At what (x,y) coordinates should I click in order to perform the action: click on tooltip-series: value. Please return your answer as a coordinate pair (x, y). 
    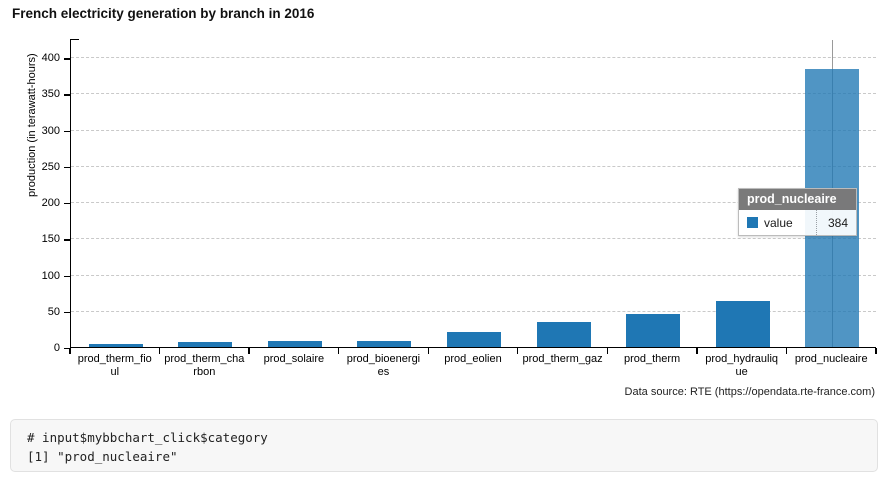
    Looking at the image, I should click on (777, 223).